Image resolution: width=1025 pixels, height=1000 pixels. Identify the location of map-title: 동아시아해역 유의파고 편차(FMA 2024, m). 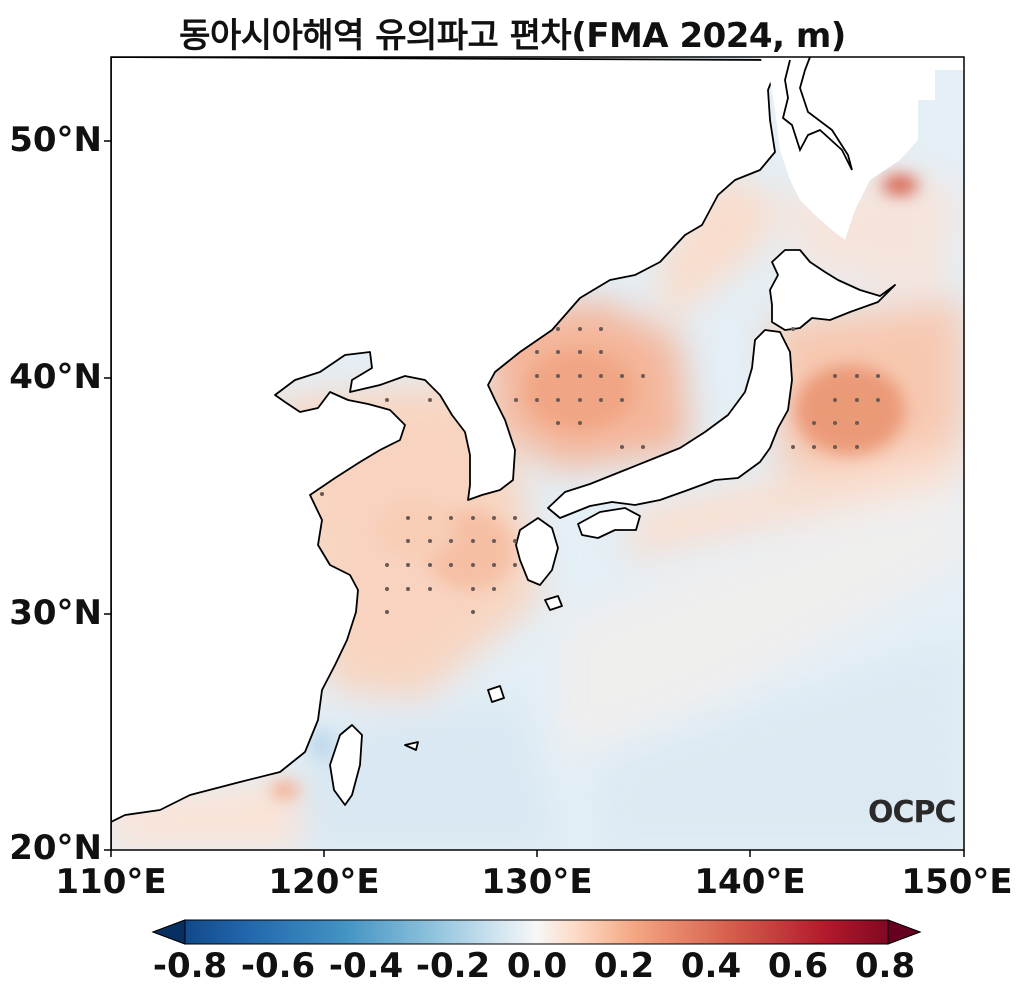
(512, 36).